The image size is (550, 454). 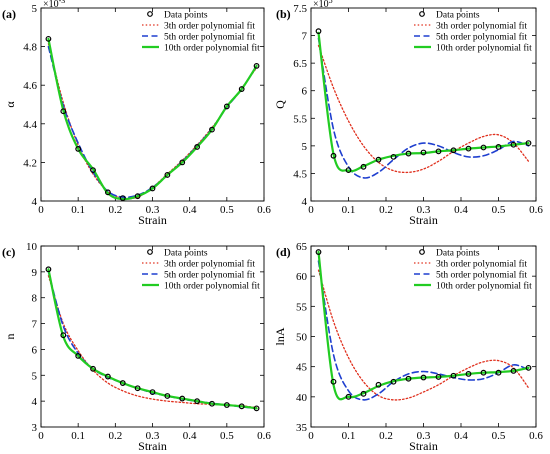 What do you see at coordinates (62, 2) in the screenshot?
I see `multiplier-exponent: -3` at bounding box center [62, 2].